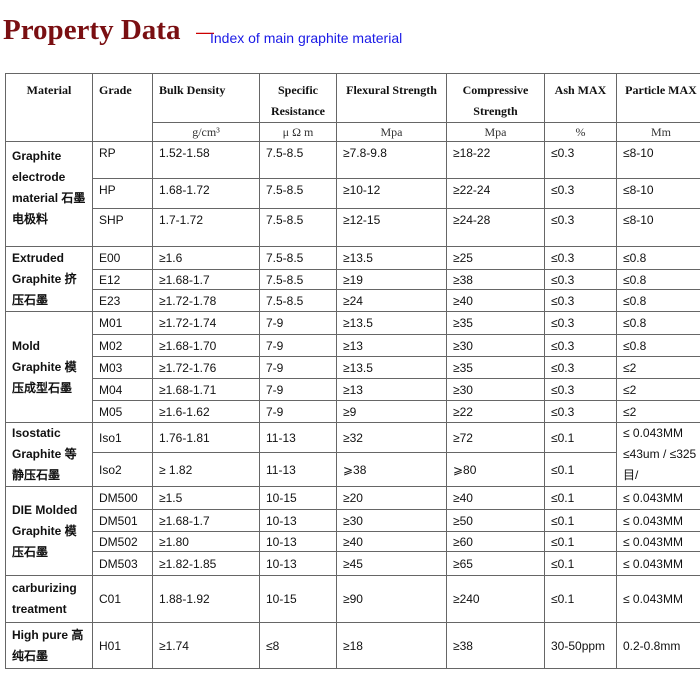  I want to click on value-cell: ≥45, so click(391, 563).